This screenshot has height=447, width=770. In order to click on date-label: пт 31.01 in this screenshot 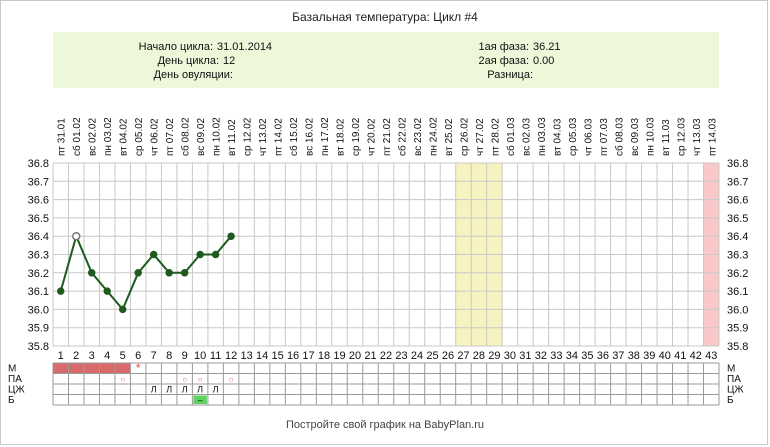, I will do `click(62, 137)`.